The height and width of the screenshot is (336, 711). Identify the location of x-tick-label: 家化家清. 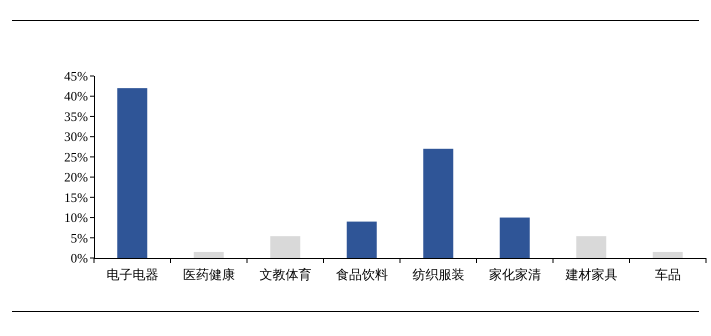
(514, 274).